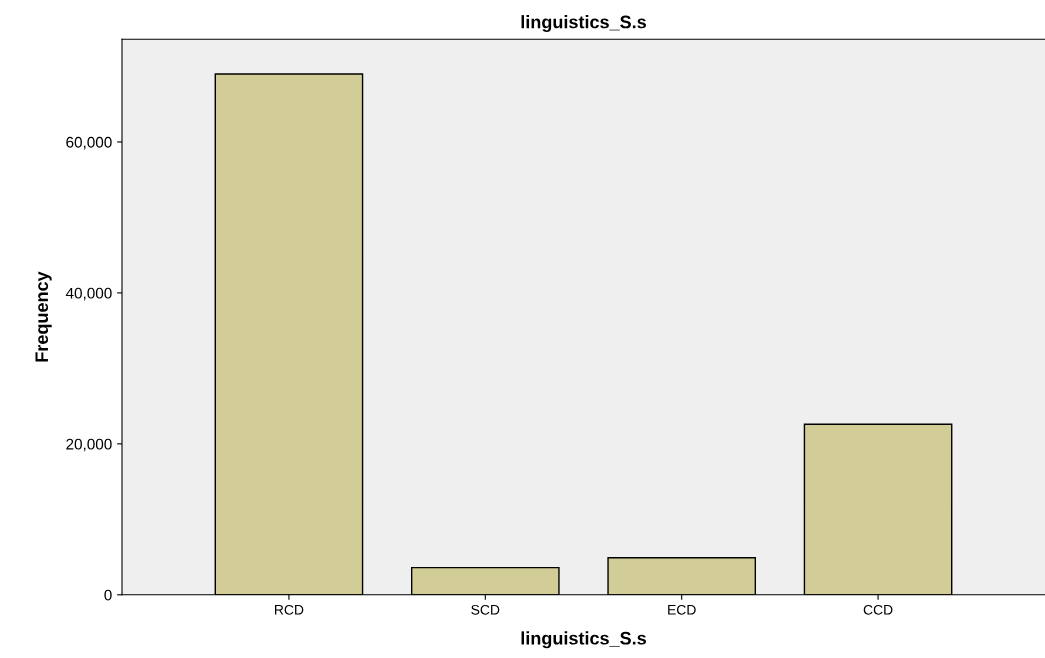 Image resolution: width=1045 pixels, height=658 pixels. What do you see at coordinates (682, 609) in the screenshot?
I see `x-tick-label: ECD` at bounding box center [682, 609].